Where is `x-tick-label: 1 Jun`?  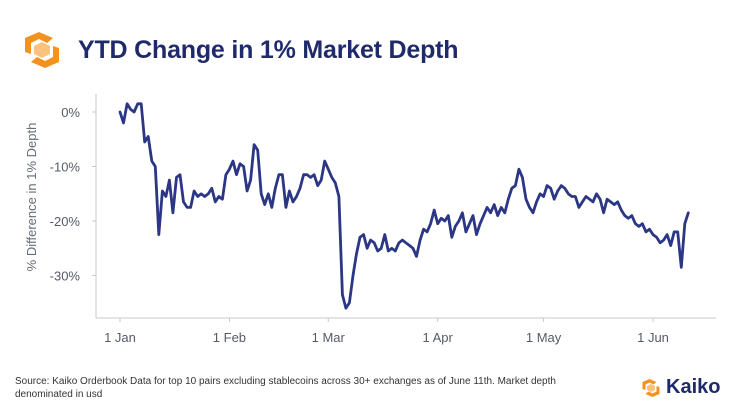 x-tick-label: 1 Jun is located at coordinates (653, 337).